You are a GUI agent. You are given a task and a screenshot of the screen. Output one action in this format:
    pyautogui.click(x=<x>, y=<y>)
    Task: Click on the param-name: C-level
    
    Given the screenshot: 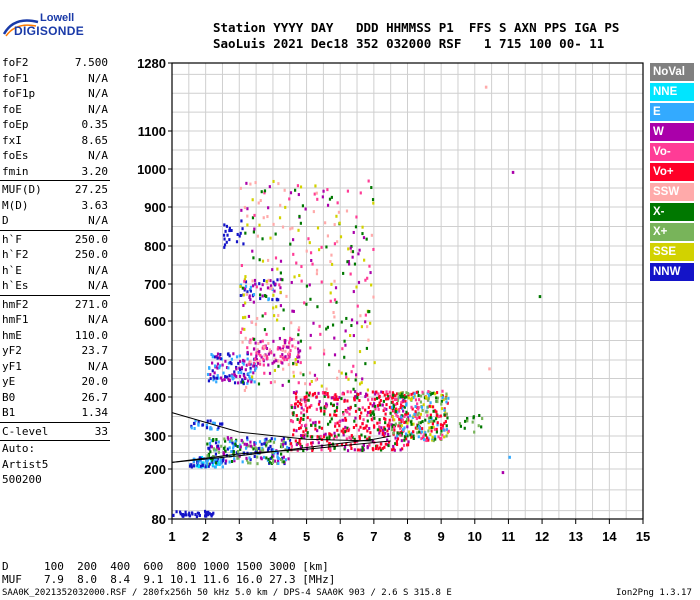 What is the action you would take?
    pyautogui.click(x=25, y=431)
    